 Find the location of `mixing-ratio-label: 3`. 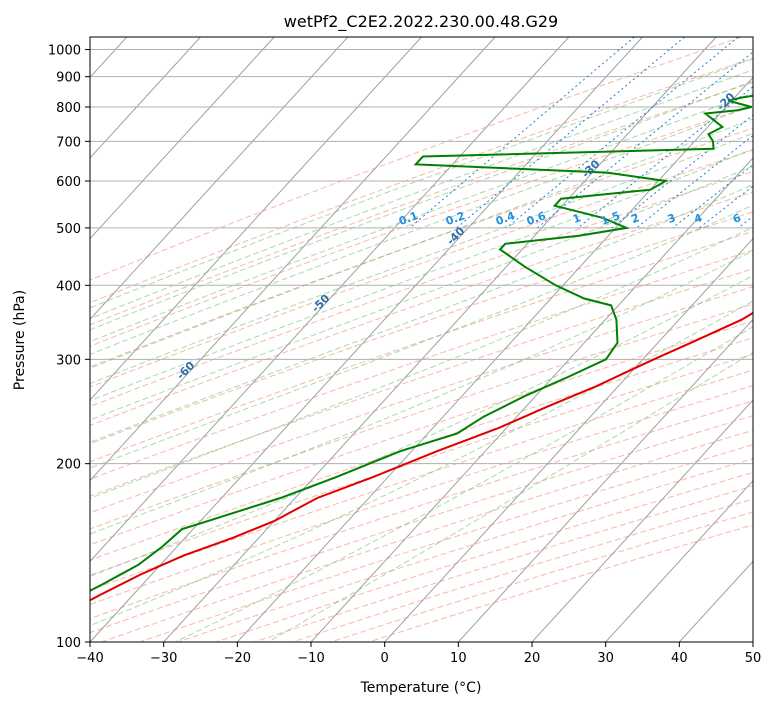

mixing-ratio-label: 3 is located at coordinates (672, 218).